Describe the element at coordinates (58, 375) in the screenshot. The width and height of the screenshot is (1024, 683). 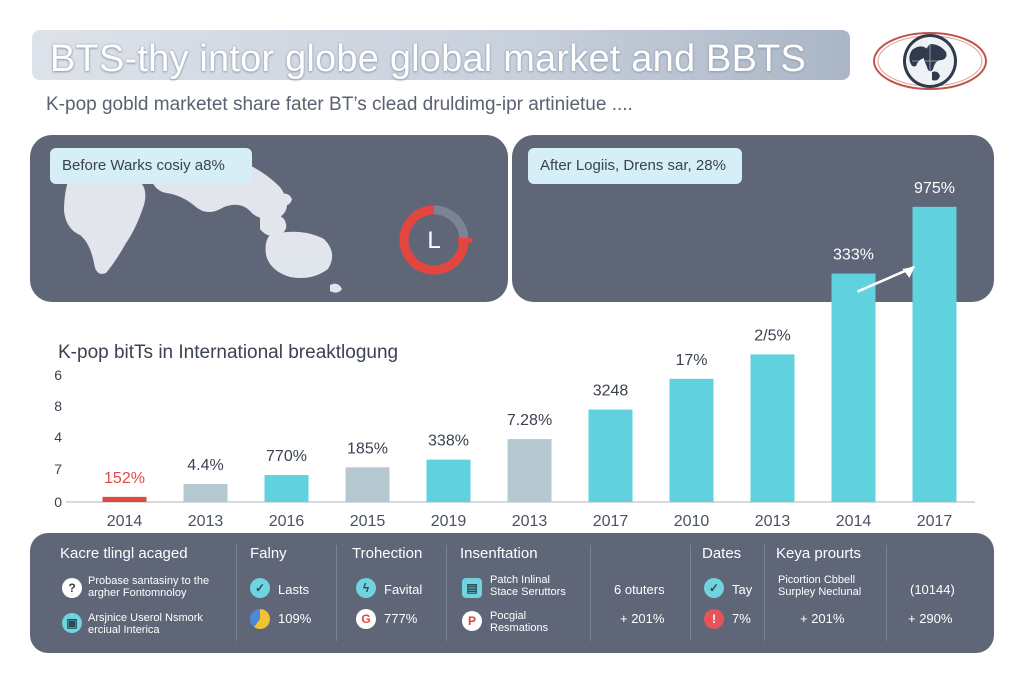
I see `y-tick-label: 6` at that location.